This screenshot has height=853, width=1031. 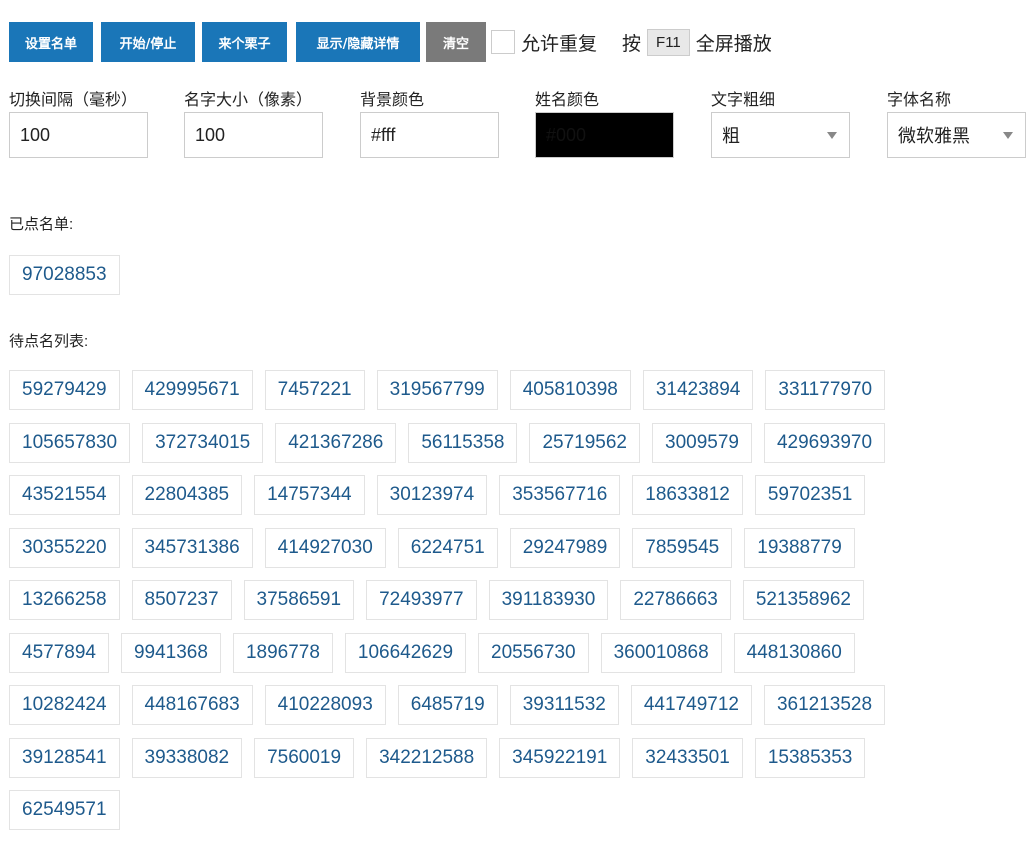 I want to click on f11-key: F11, so click(x=668, y=42).